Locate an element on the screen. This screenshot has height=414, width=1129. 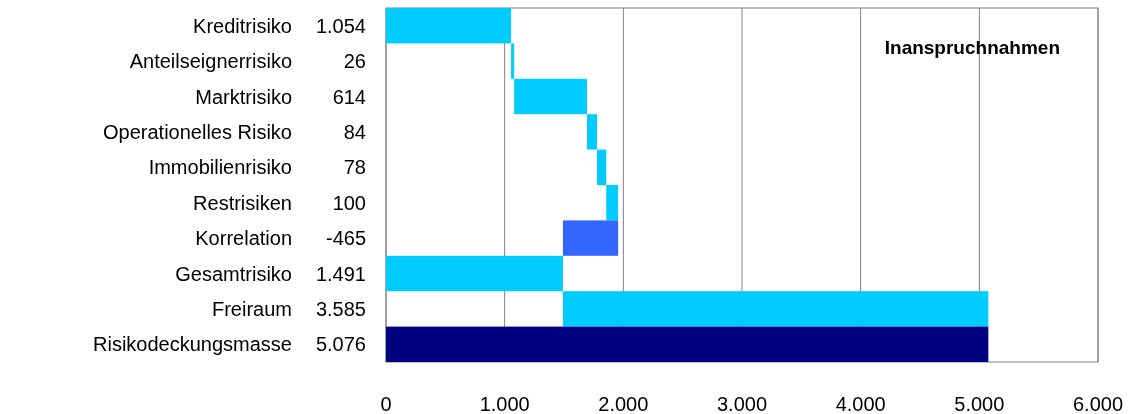
y-tick-label: Operationelles Risiko is located at coordinates (197, 131).